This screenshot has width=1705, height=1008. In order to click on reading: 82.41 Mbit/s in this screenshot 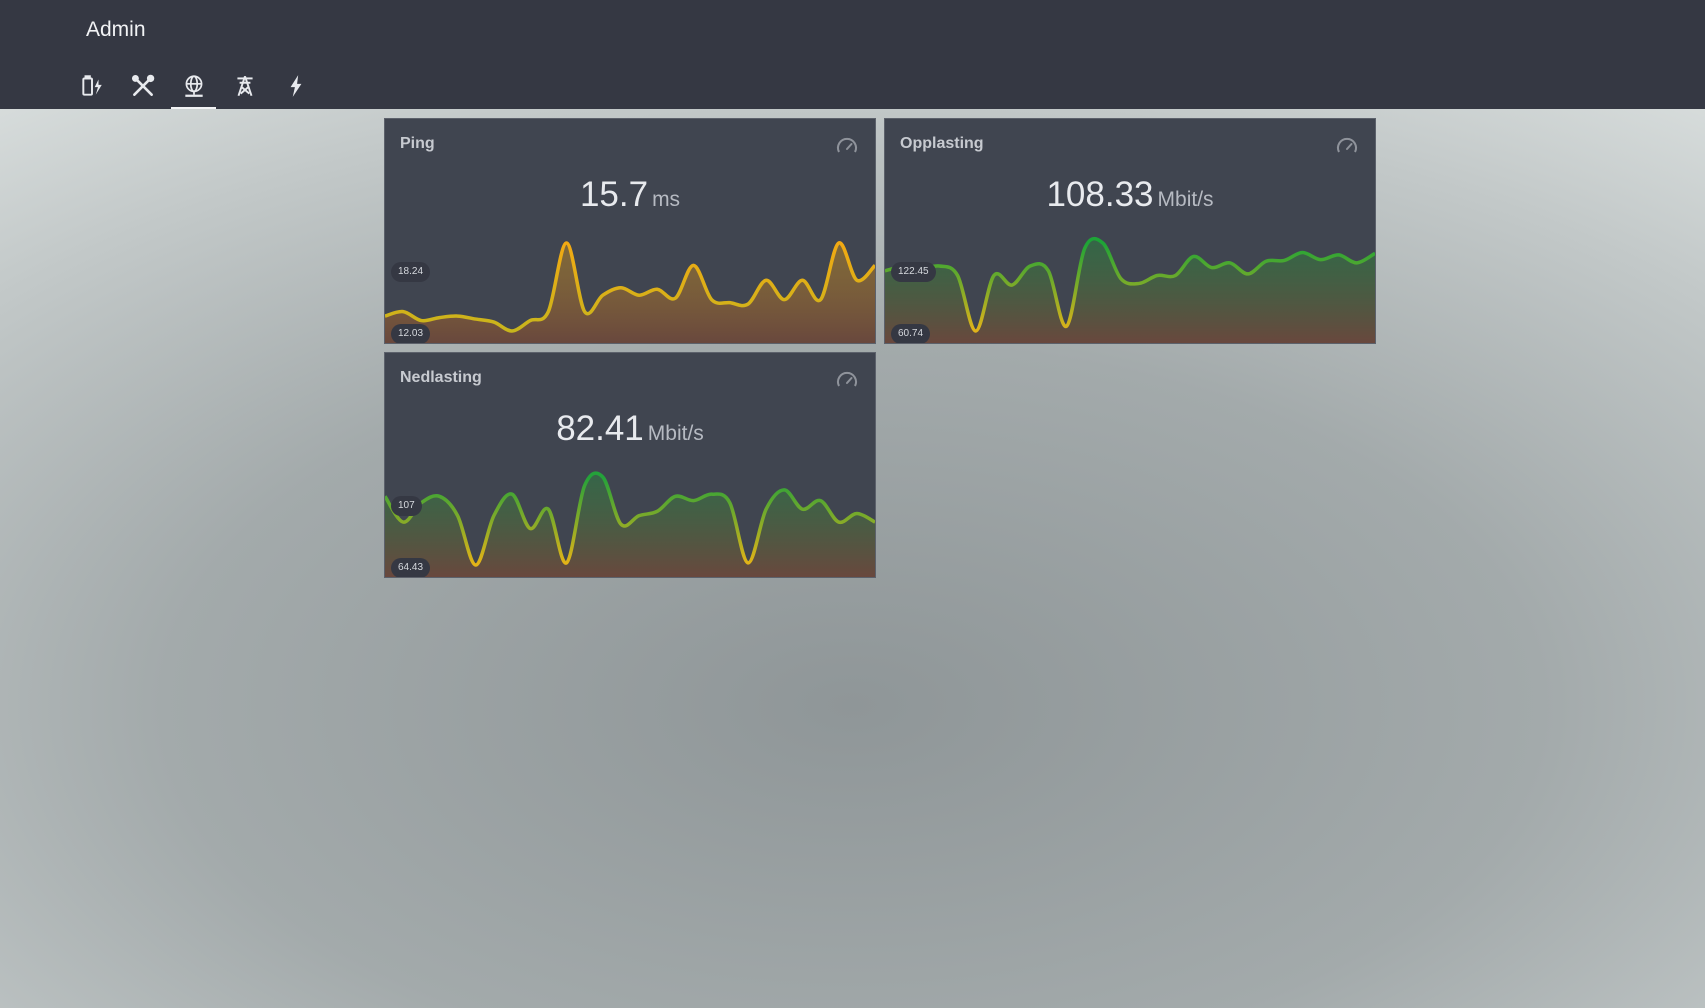, I will do `click(630, 429)`.